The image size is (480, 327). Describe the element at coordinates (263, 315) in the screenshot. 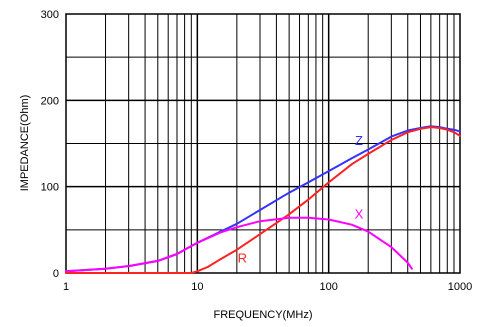

I see `x-axis-title: FREQUENCY(MHz)` at that location.